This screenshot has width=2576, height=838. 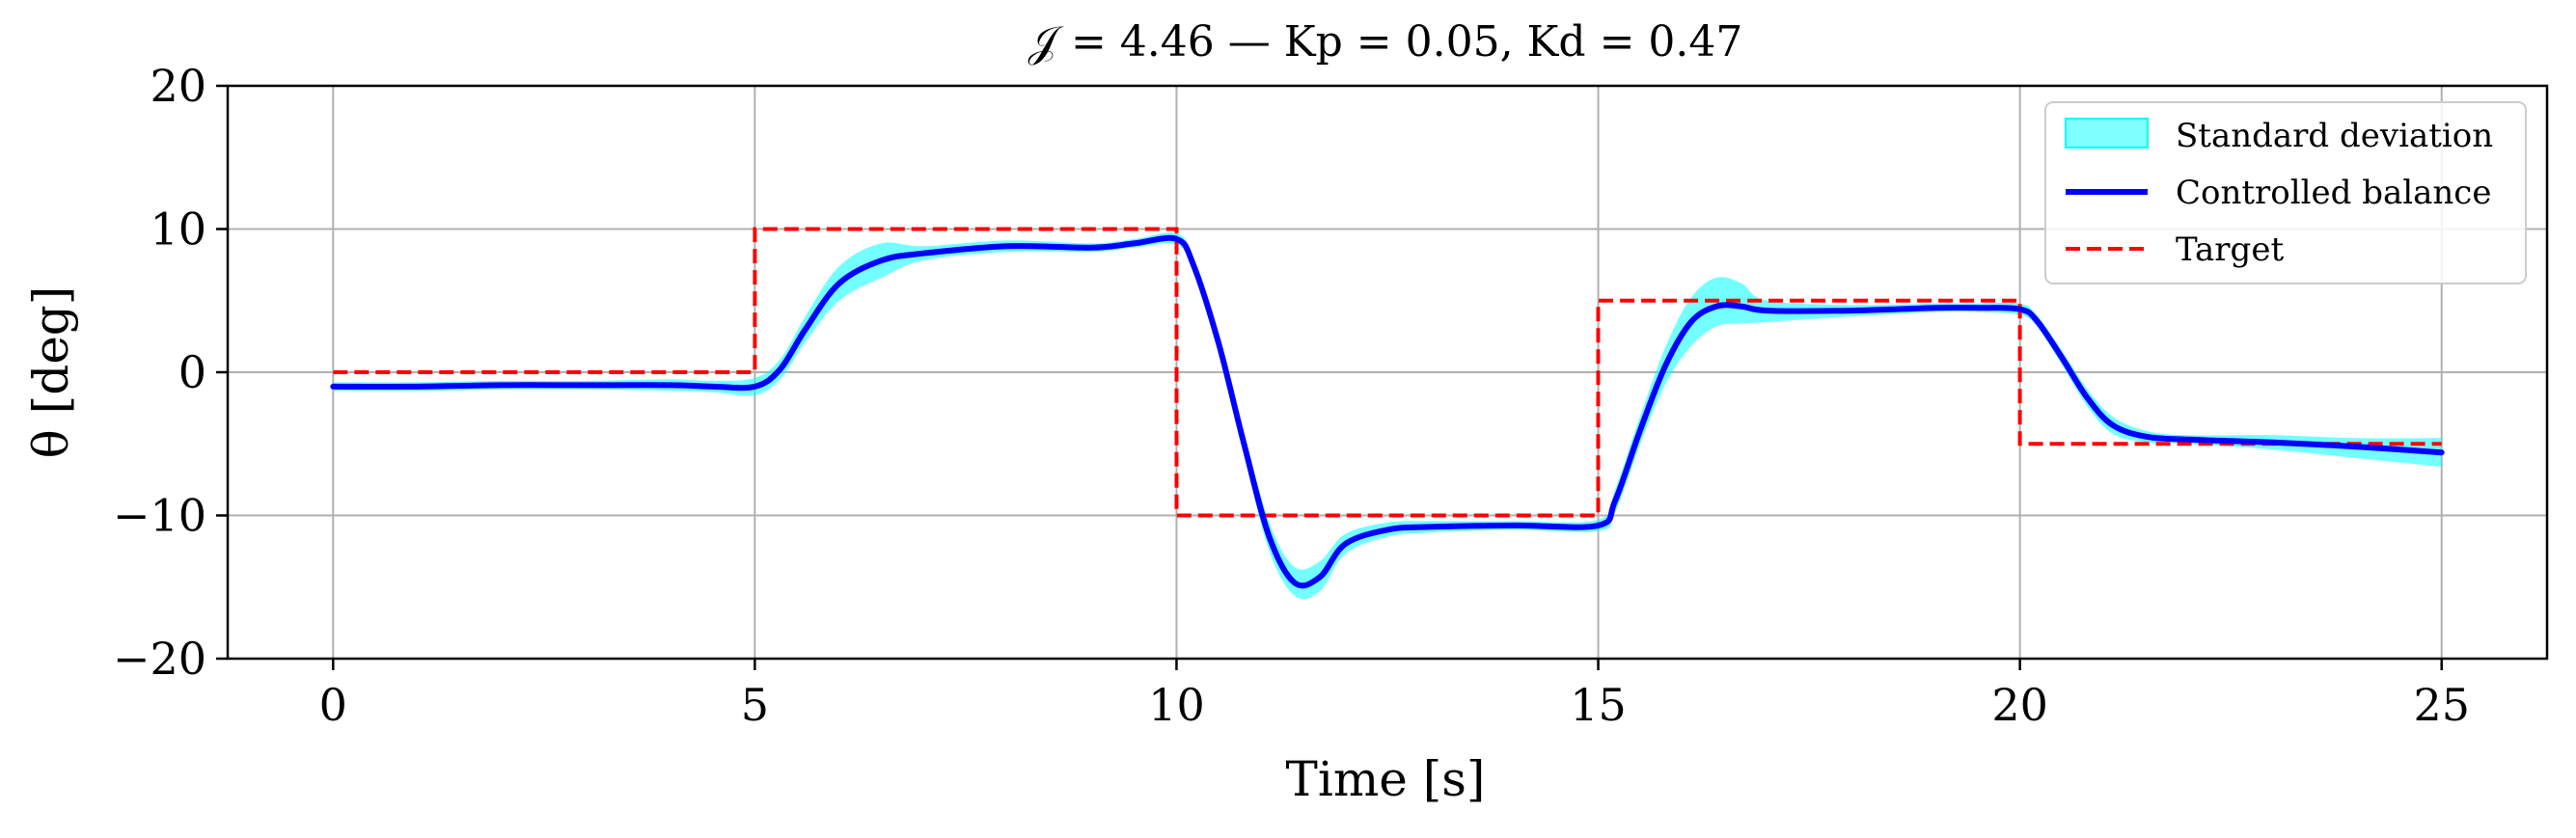 What do you see at coordinates (1385, 42) in the screenshot?
I see `chart-title: 𝒥 = 4.46 — Kp = 0.05, Kd = 0.47` at bounding box center [1385, 42].